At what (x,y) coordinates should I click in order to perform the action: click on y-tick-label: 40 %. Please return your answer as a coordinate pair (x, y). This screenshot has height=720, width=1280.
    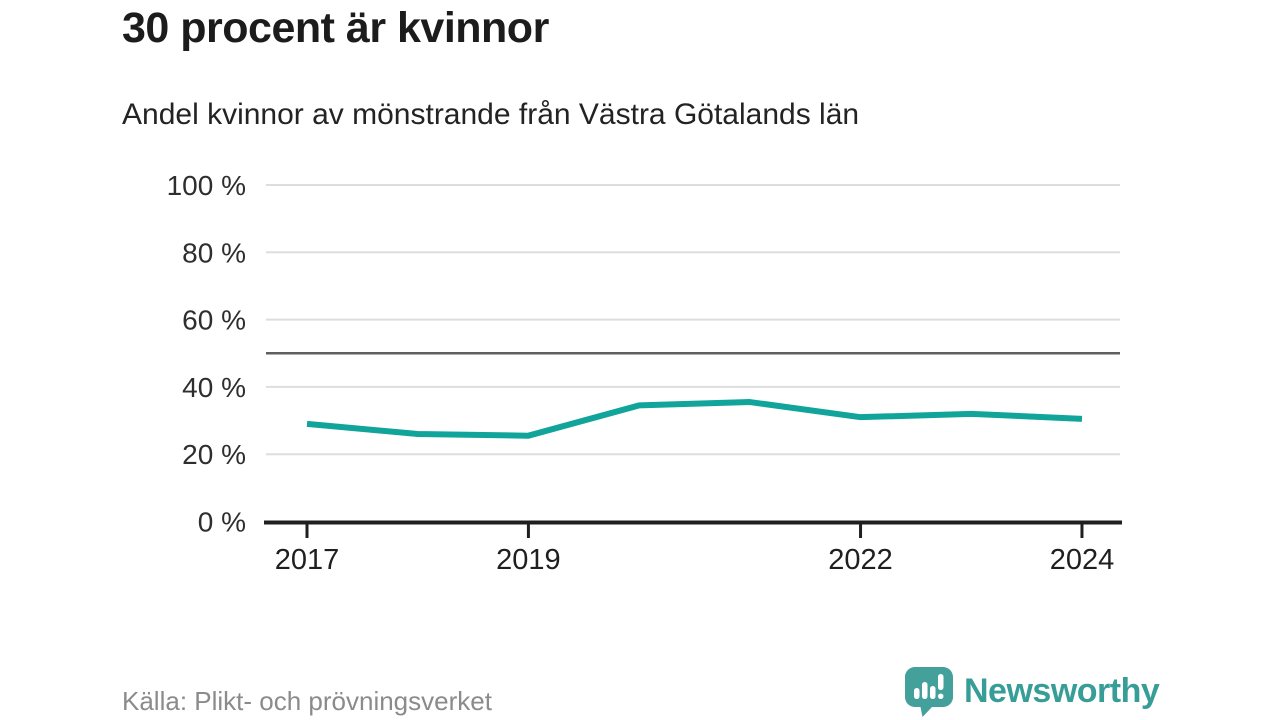
    Looking at the image, I should click on (214, 387).